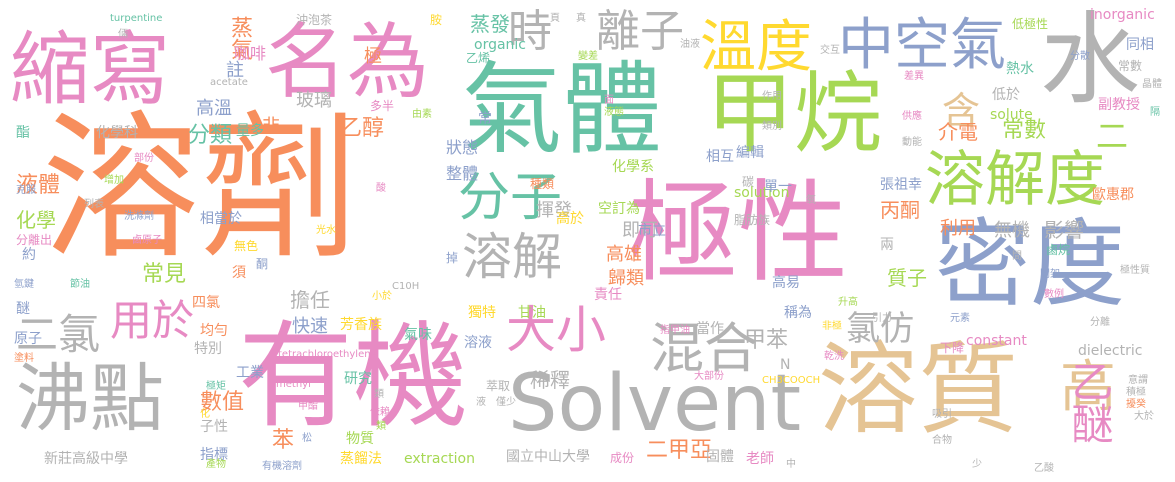 The height and width of the screenshot is (482, 1175). Describe the element at coordinates (608, 295) in the screenshot. I see `word: 責任` at that location.